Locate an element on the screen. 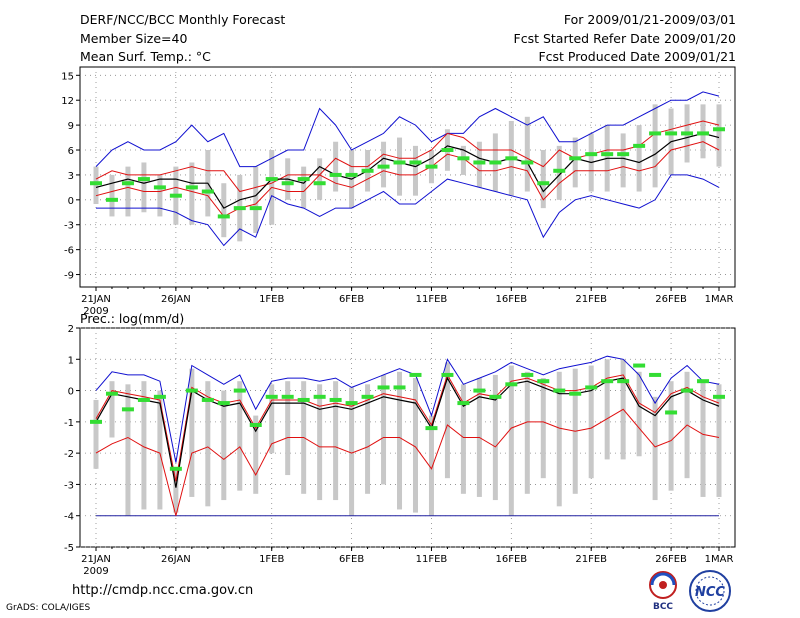  x-tick-label: 6FEB is located at coordinates (351, 559).